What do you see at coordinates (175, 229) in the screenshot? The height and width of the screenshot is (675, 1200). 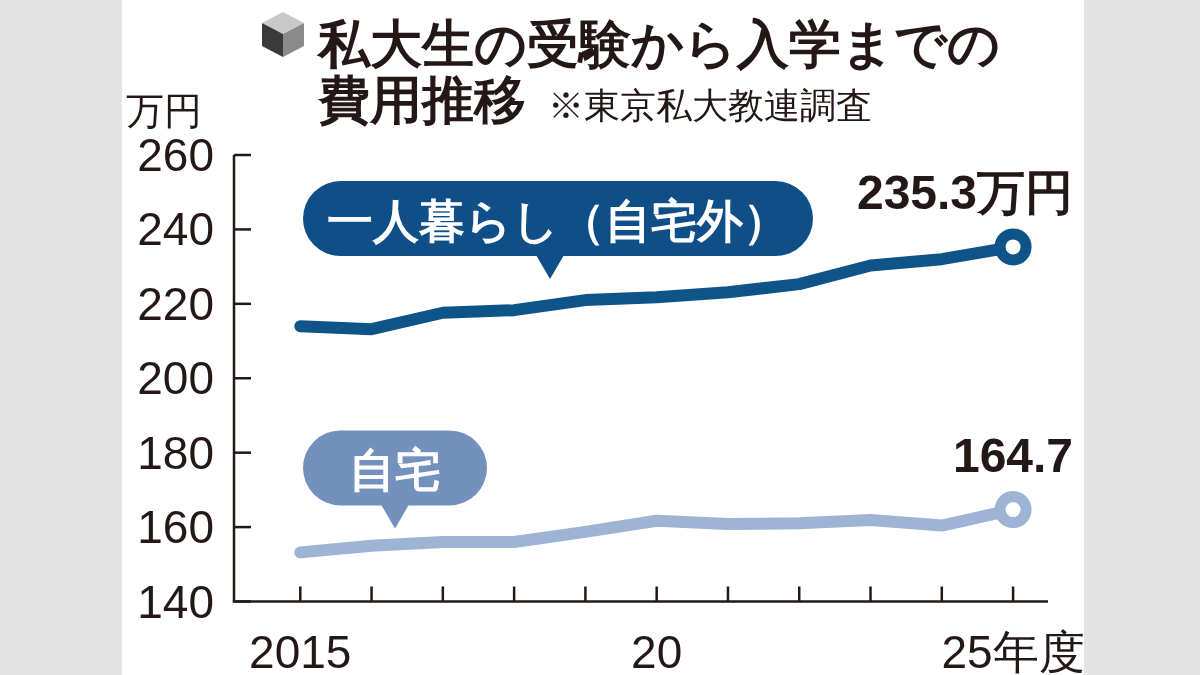 I see `y-tick-label: 240` at bounding box center [175, 229].